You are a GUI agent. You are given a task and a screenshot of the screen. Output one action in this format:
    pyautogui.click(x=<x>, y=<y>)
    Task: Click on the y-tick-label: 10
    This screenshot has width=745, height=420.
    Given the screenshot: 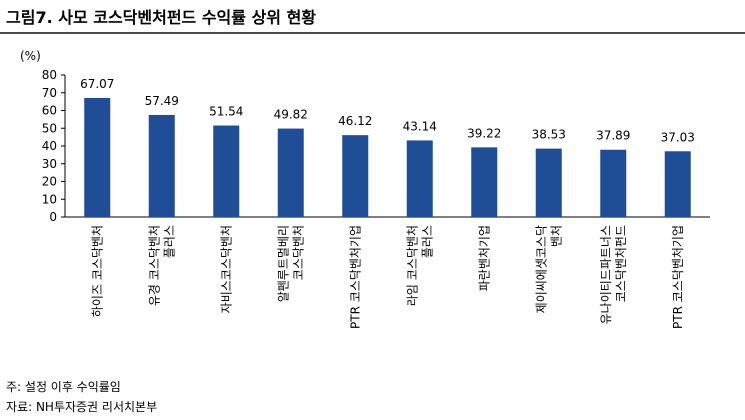 What is the action you would take?
    pyautogui.click(x=49, y=199)
    